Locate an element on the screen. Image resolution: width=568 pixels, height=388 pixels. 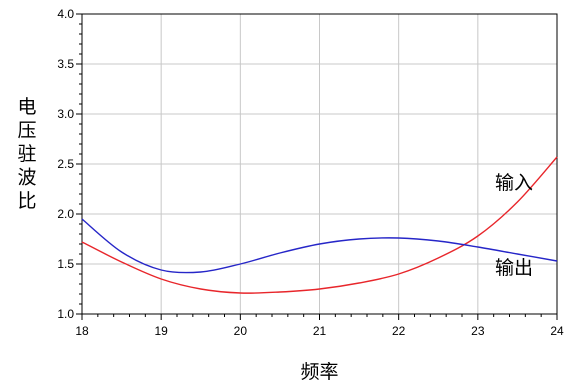
x-axis-title: 频率 is located at coordinates (319, 372).